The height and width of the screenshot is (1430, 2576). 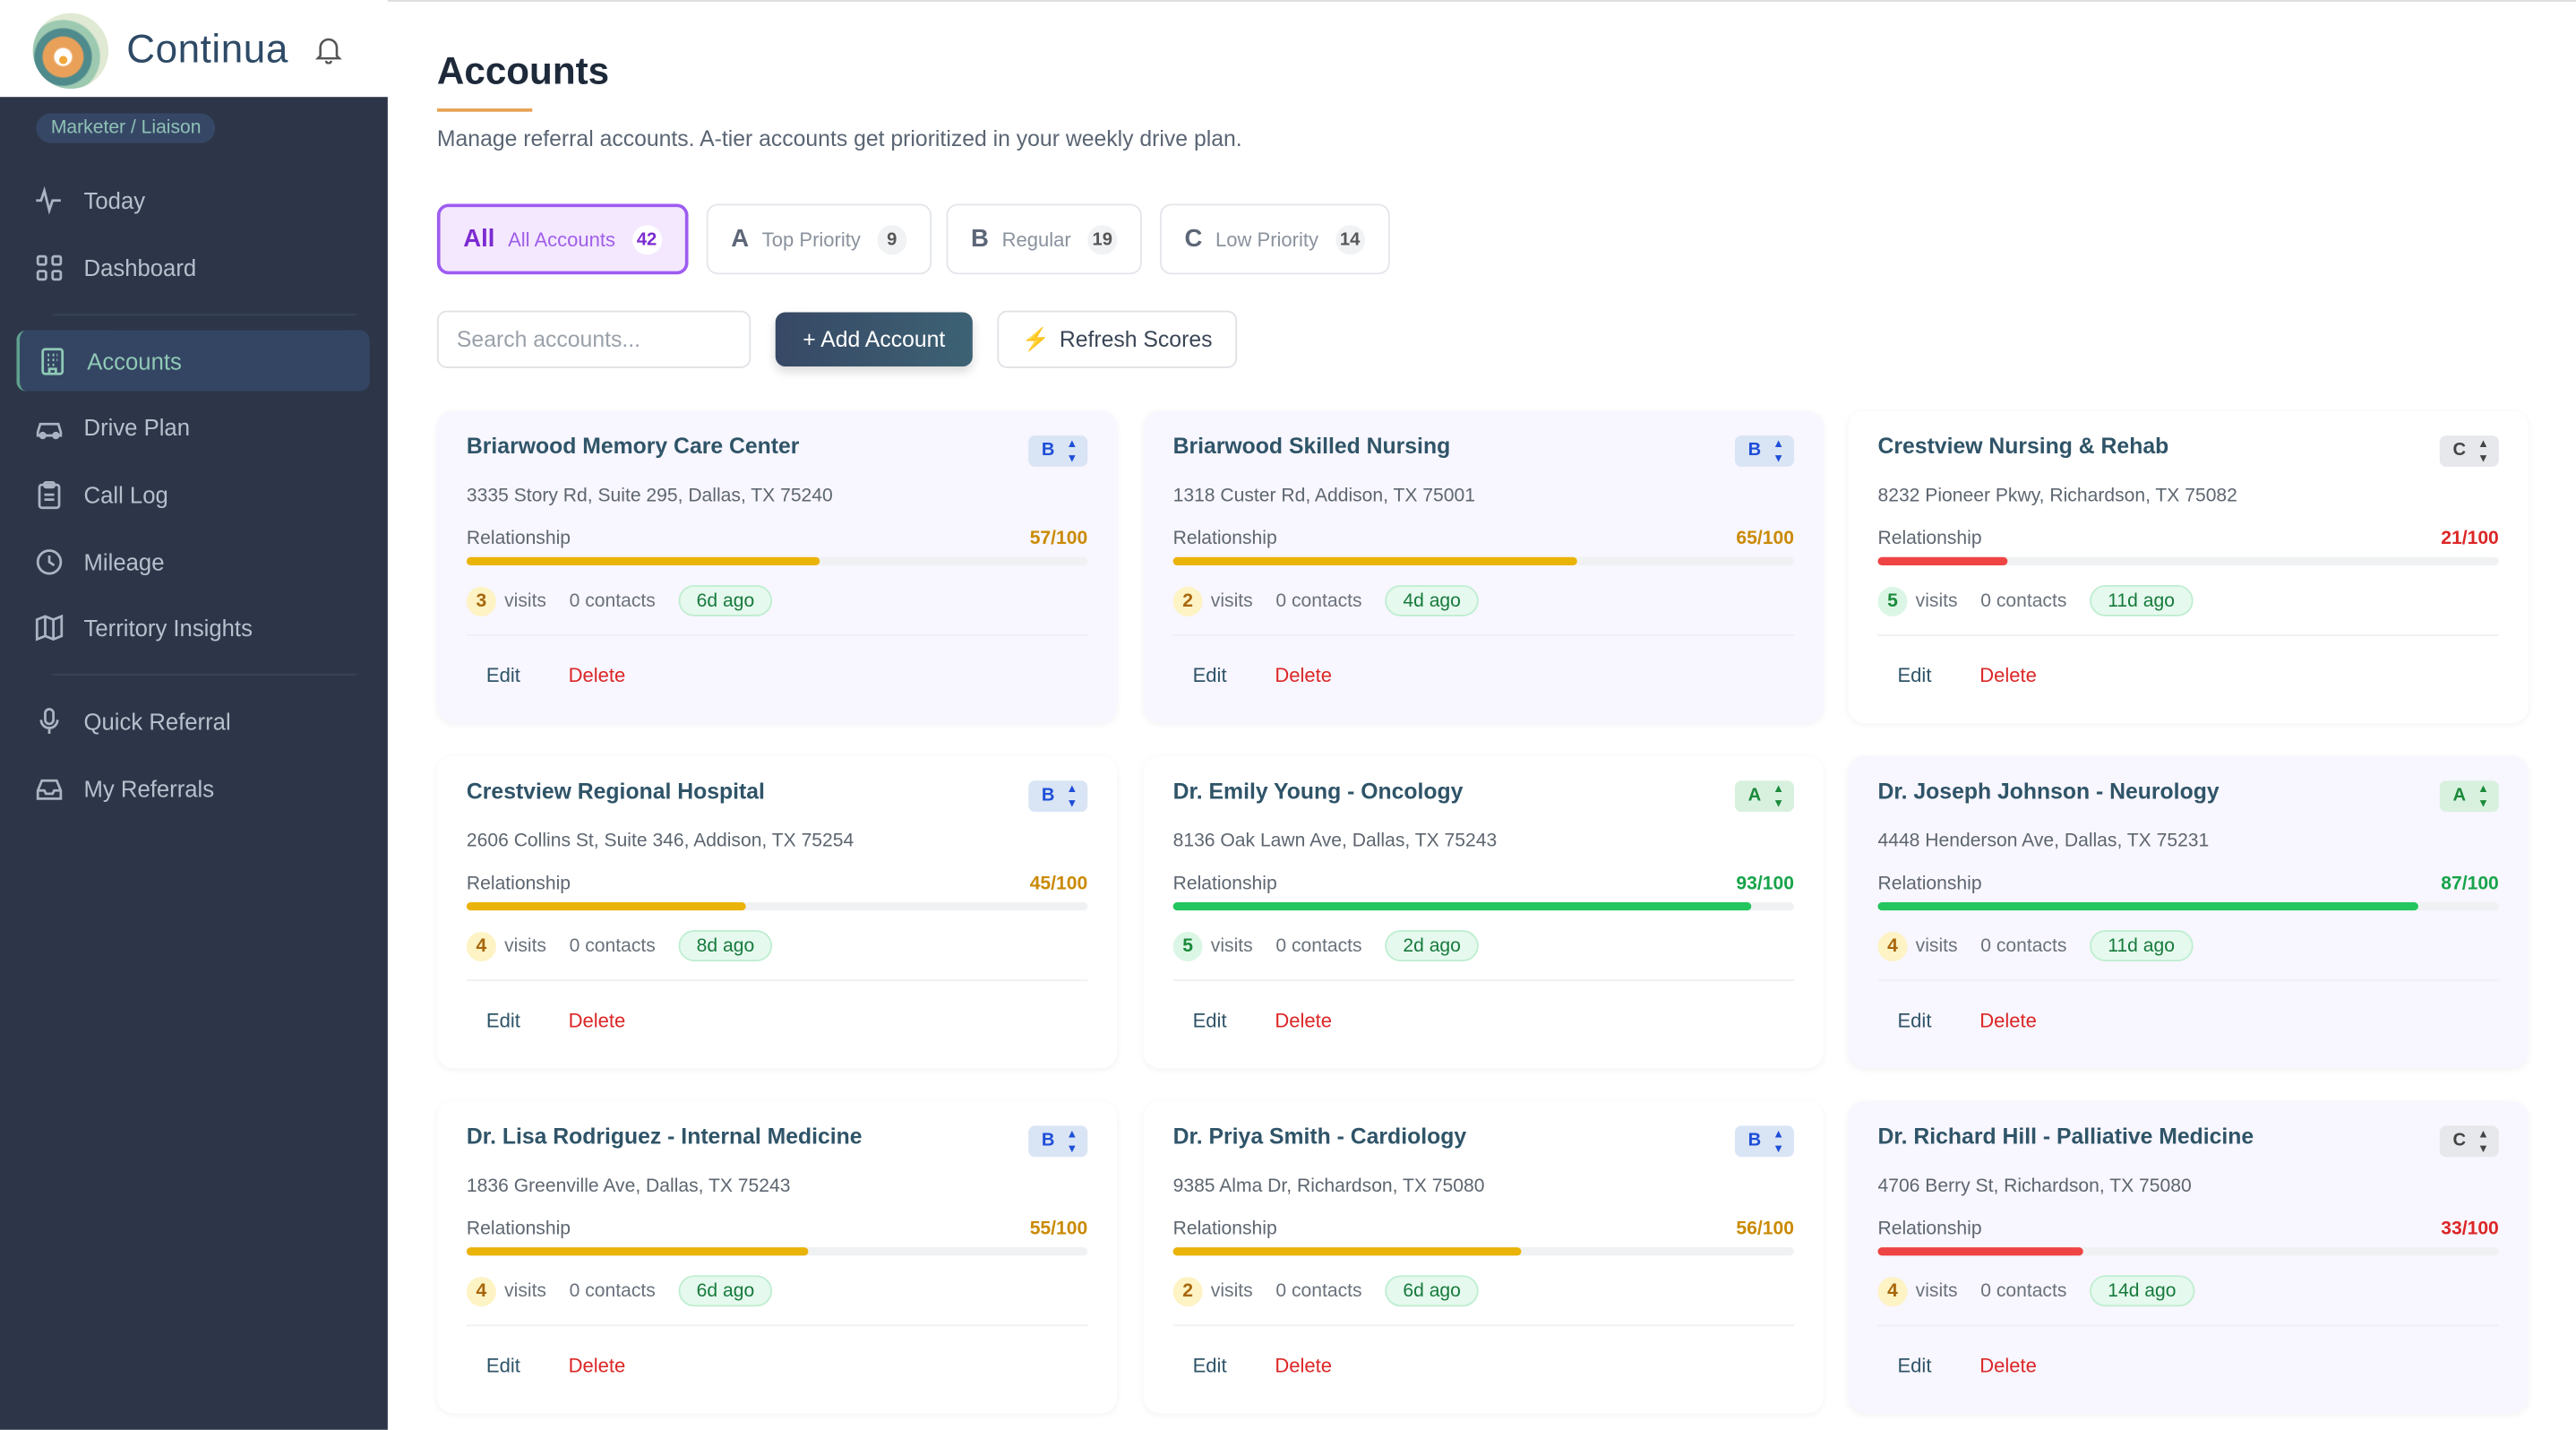 What do you see at coordinates (134, 361) in the screenshot?
I see `sidebar-item-label: Accounts` at bounding box center [134, 361].